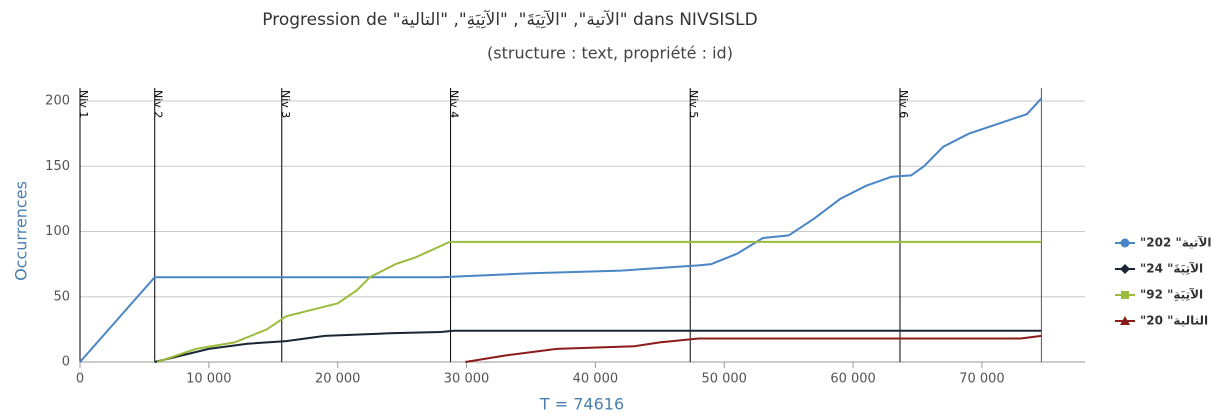 The image size is (1225, 416). What do you see at coordinates (903, 104) in the screenshot?
I see `level-label: Niv 6` at bounding box center [903, 104].